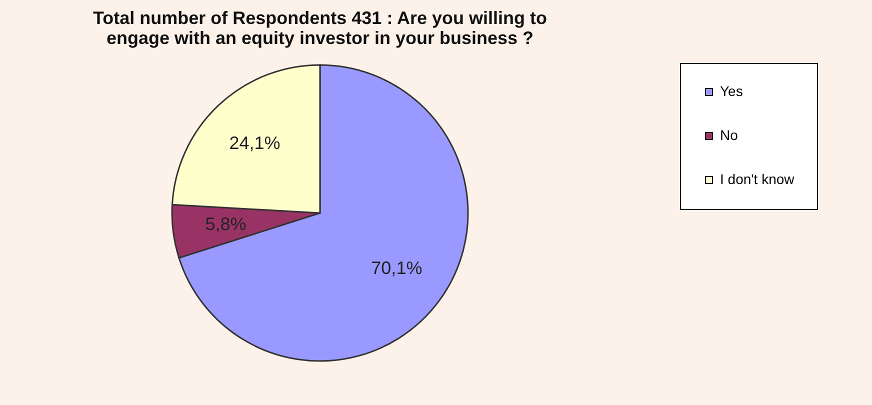 This screenshot has height=405, width=872. I want to click on data-label: 24,1%, so click(254, 142).